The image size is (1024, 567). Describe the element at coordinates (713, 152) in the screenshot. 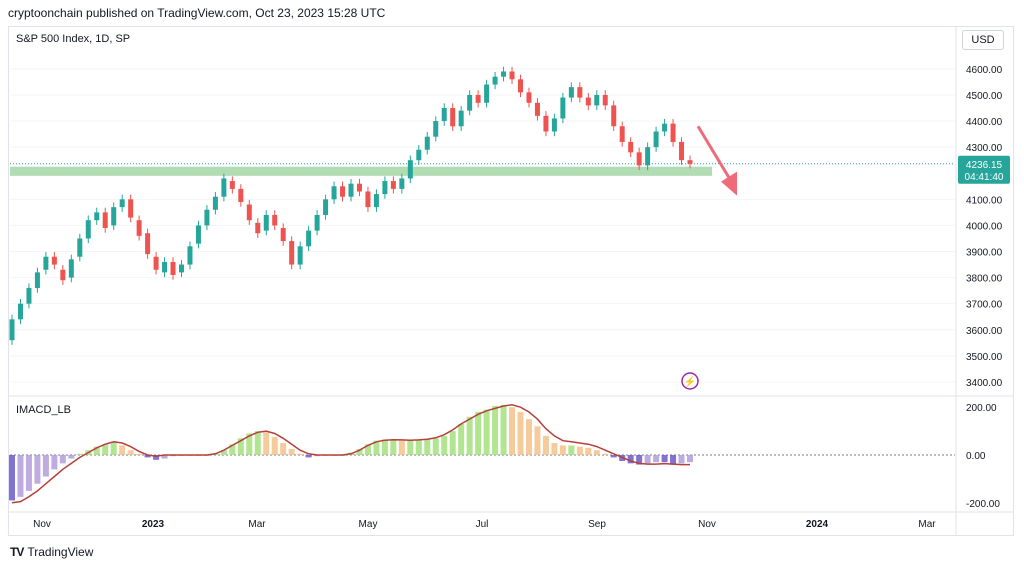

I see `projection-arrow-shaft` at that location.